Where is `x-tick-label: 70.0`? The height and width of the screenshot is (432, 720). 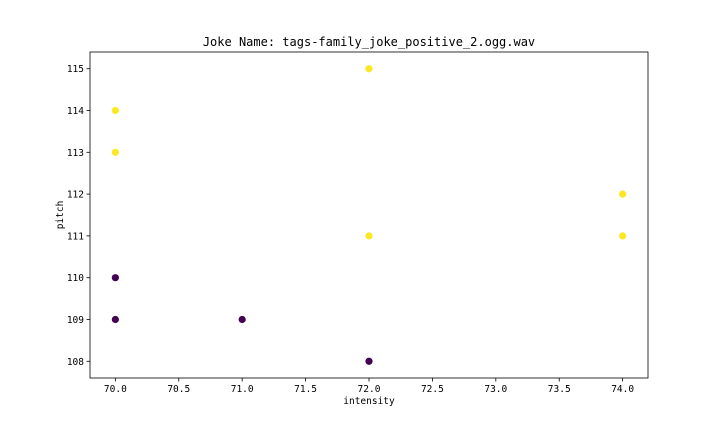 x-tick-label: 70.0 is located at coordinates (115, 389).